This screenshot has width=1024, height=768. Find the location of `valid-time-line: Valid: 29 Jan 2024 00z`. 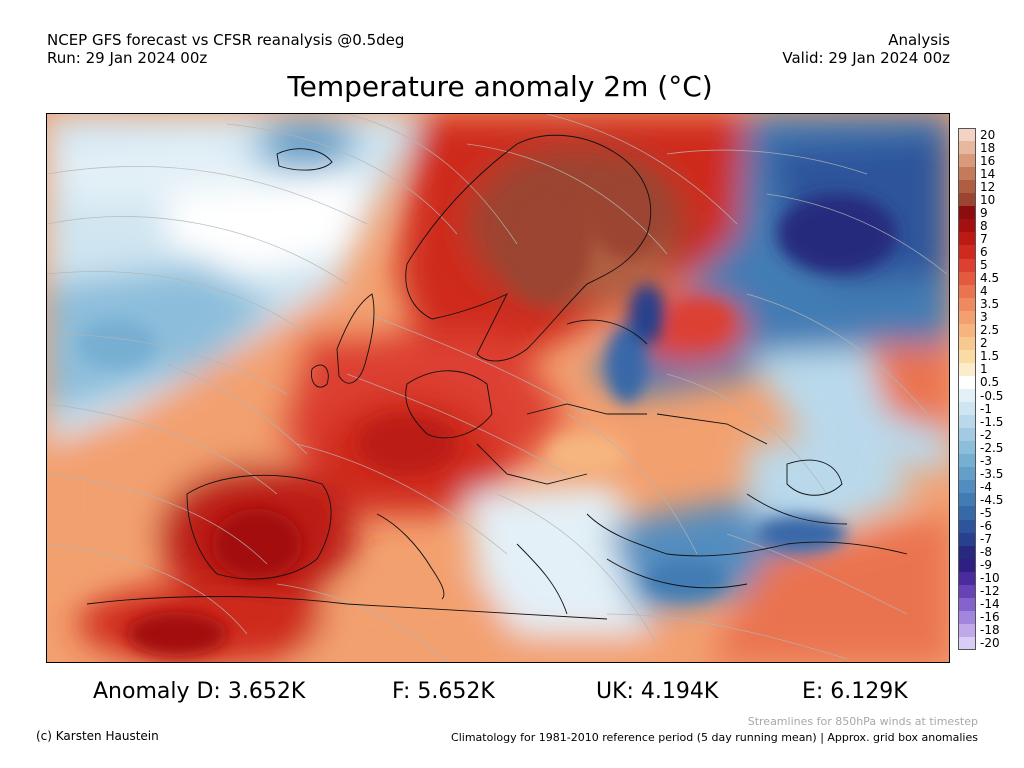

valid-time-line: Valid: 29 Jan 2024 00z is located at coordinates (866, 58).